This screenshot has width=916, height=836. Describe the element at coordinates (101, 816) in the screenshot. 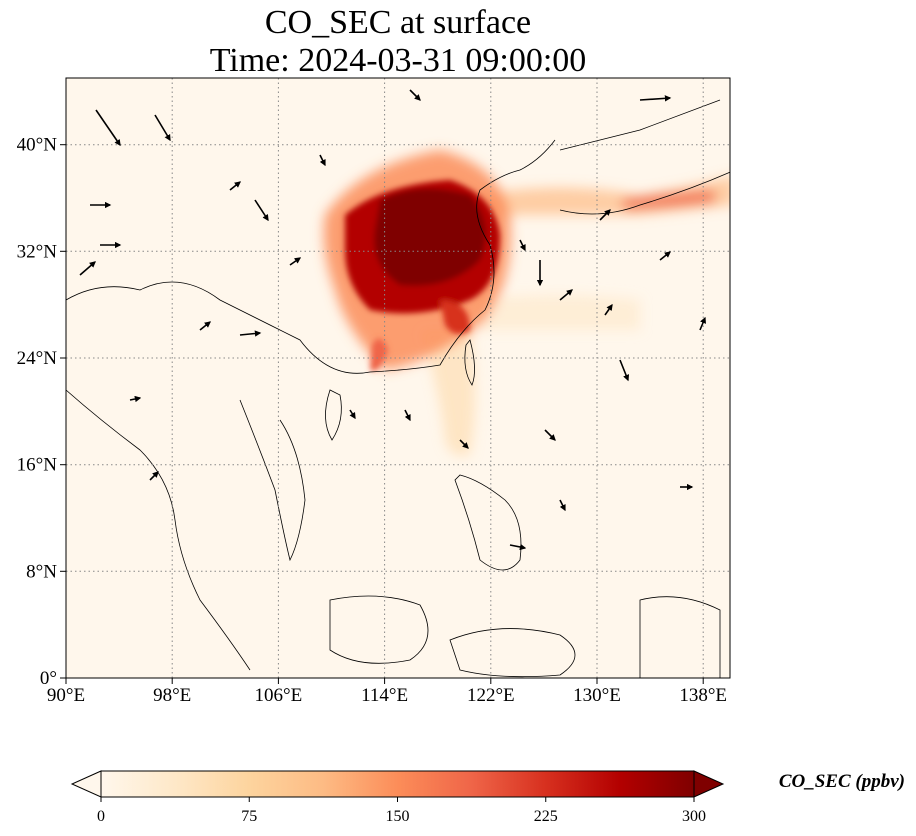

I see `colorbar-tick-label: 0` at that location.